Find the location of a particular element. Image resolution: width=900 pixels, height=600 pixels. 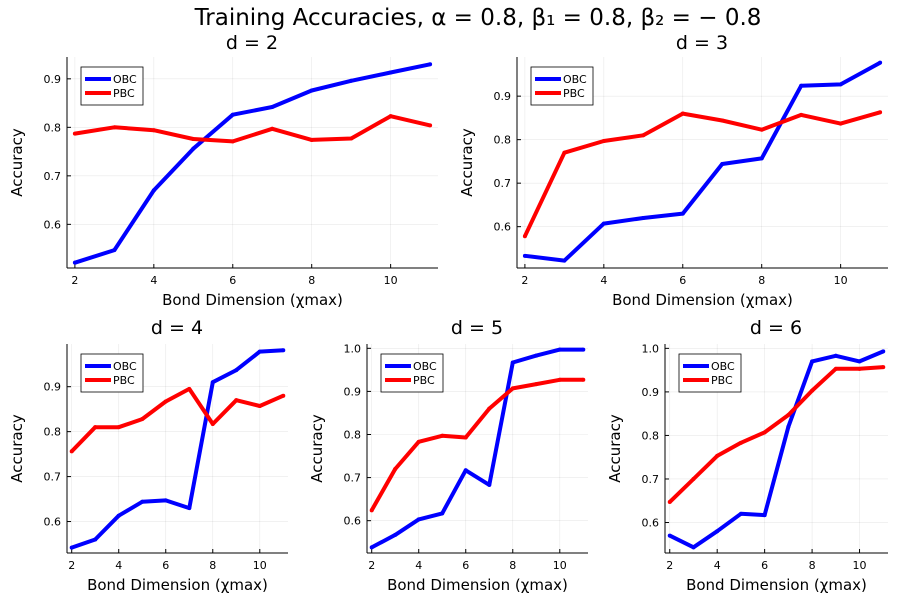

panel-5-xtick-label-2: 6 is located at coordinates (764, 565).